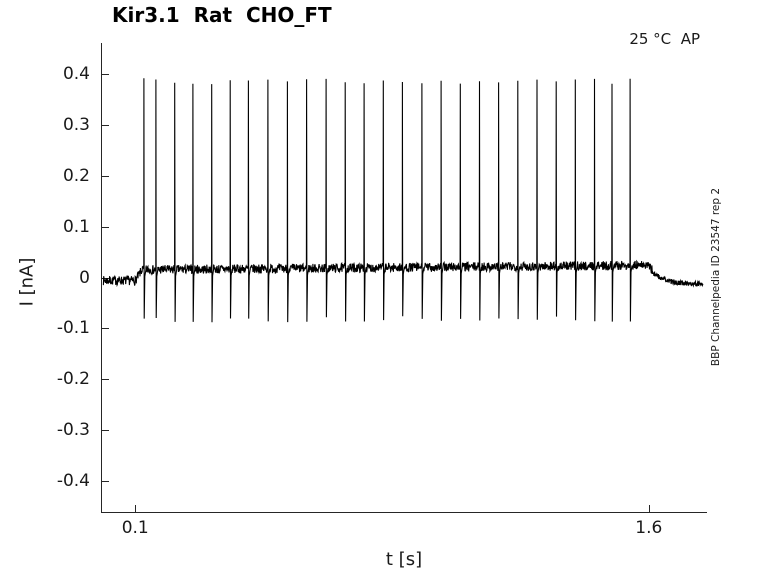 Image resolution: width=778 pixels, height=583 pixels. Describe the element at coordinates (716, 277) in the screenshot. I see `bbp-channelpedia-id-label: BBP Channelpedia ID 23547 rep 2` at that location.